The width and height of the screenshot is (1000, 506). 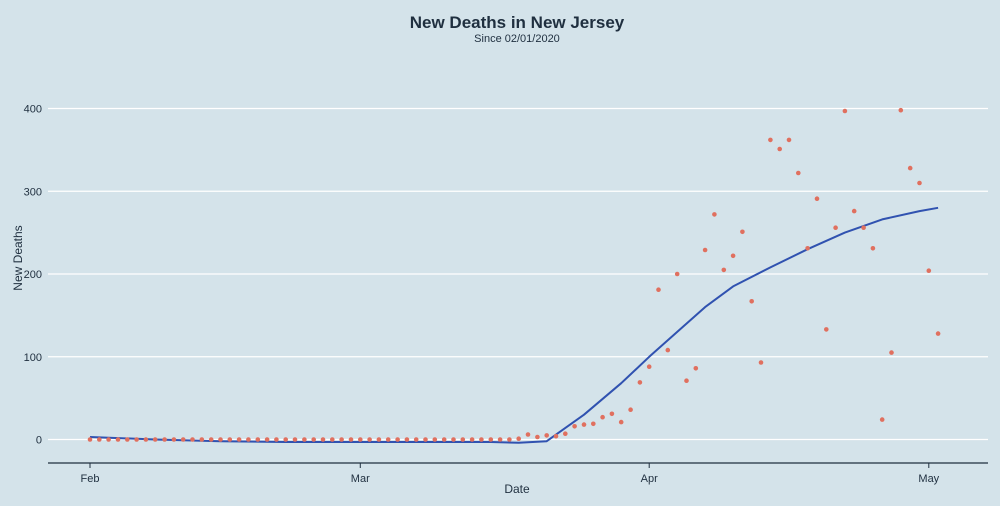 I want to click on y-tick-label-300: 300, so click(x=33, y=192).